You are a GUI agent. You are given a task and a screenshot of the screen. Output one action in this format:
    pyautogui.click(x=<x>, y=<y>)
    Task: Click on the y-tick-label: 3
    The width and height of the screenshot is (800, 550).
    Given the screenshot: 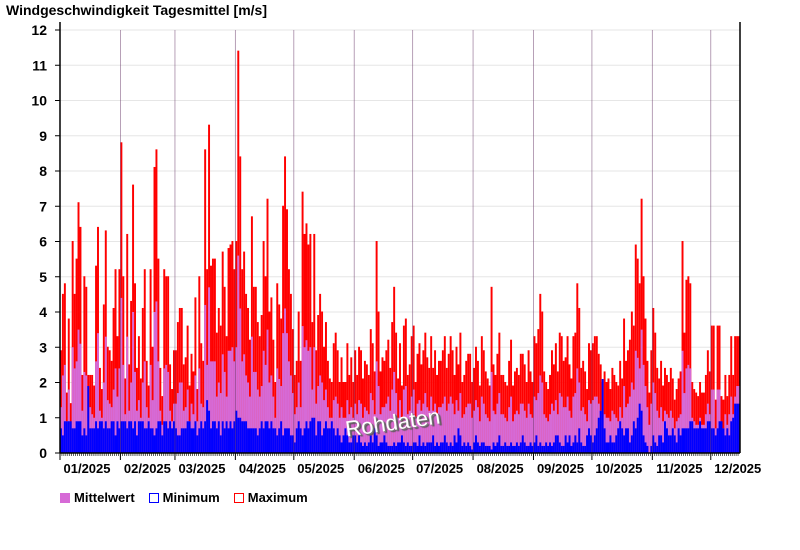 What is the action you would take?
    pyautogui.click(x=43, y=347)
    